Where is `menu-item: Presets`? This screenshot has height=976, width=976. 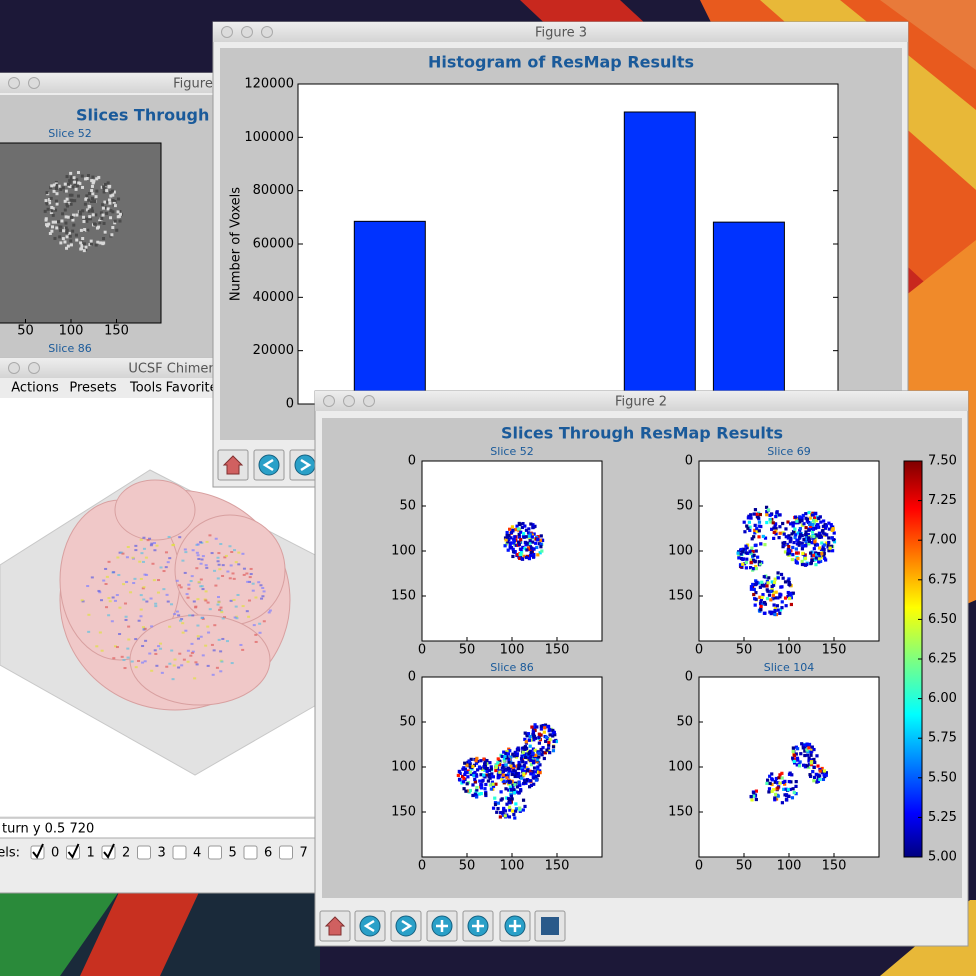 menu-item: Presets is located at coordinates (93, 388).